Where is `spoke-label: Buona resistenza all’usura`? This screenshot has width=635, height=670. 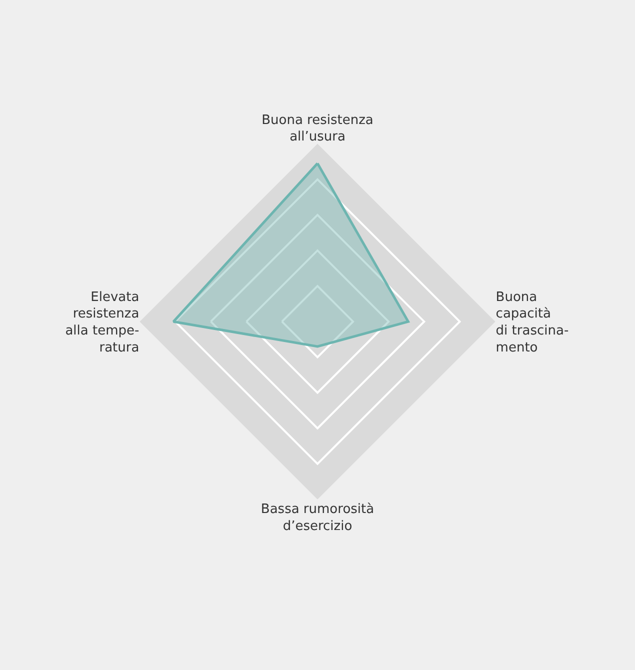 spoke-label: Buona resistenza all’usura is located at coordinates (318, 128).